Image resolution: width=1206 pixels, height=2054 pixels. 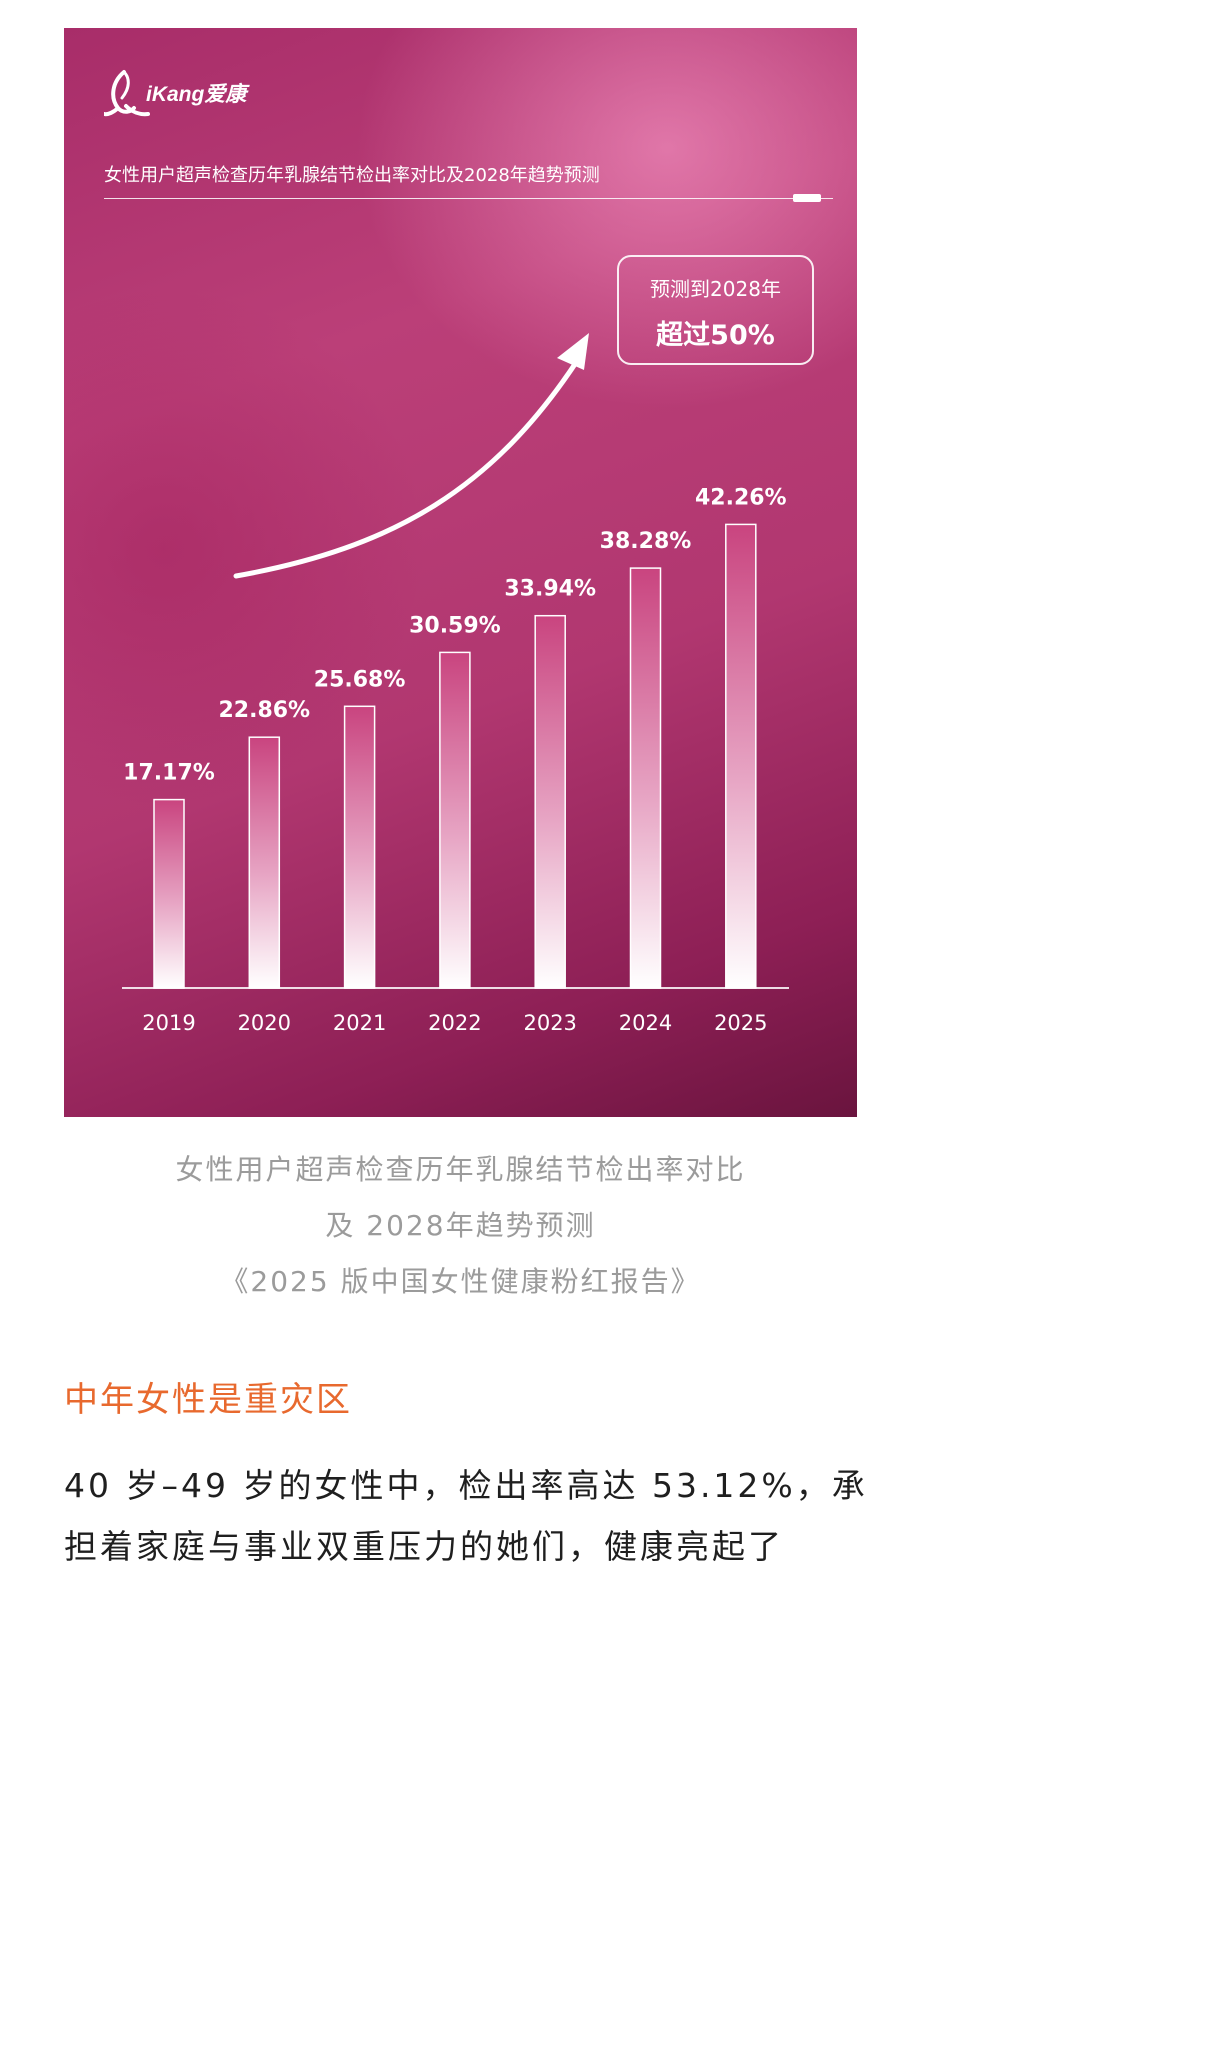 I want to click on x-tick-2022: 2022, so click(x=454, y=1023).